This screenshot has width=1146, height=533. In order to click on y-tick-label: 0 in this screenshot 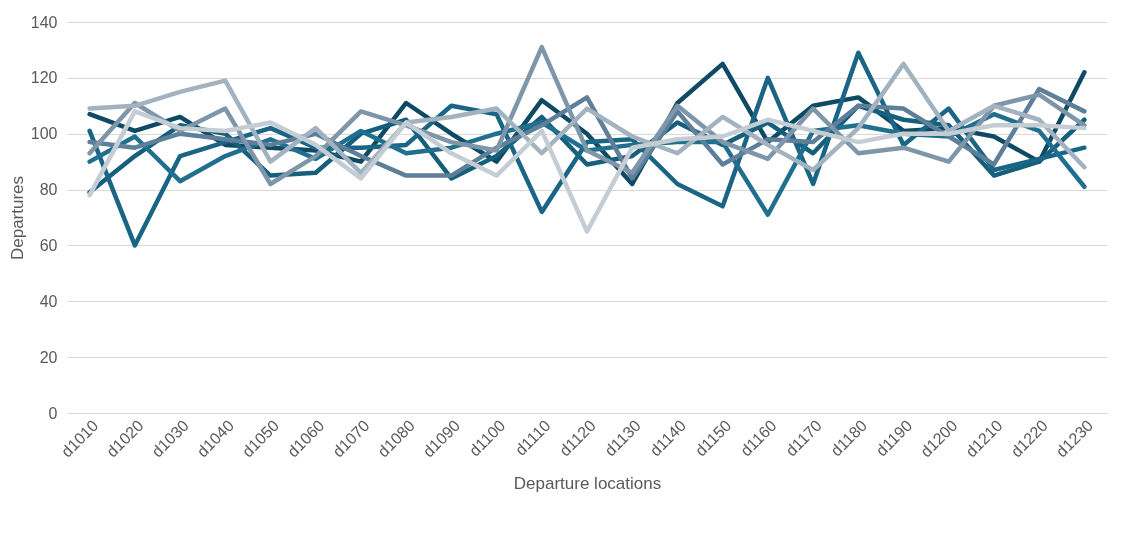, I will do `click(53, 413)`.